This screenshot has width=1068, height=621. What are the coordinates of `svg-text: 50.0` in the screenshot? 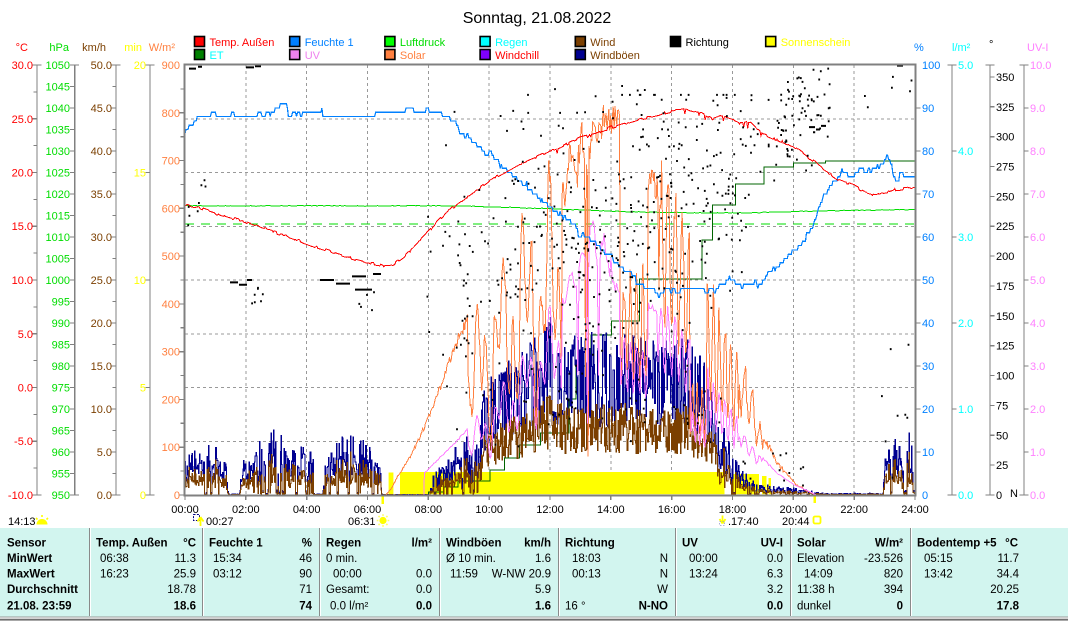 It's located at (101, 66).